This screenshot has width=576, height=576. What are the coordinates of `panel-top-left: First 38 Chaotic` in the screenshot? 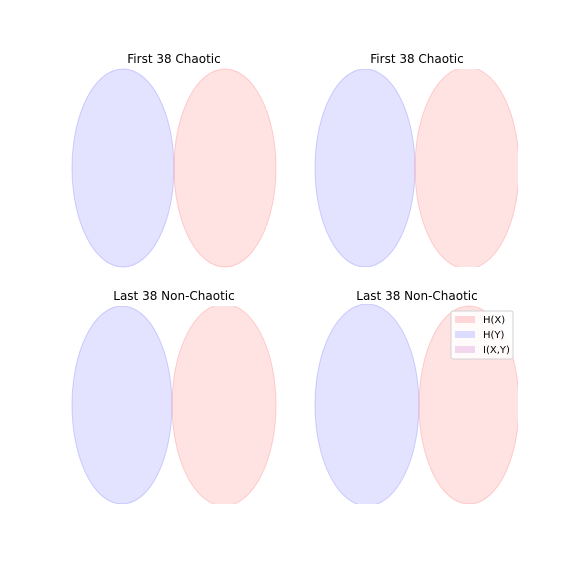 It's located at (174, 160).